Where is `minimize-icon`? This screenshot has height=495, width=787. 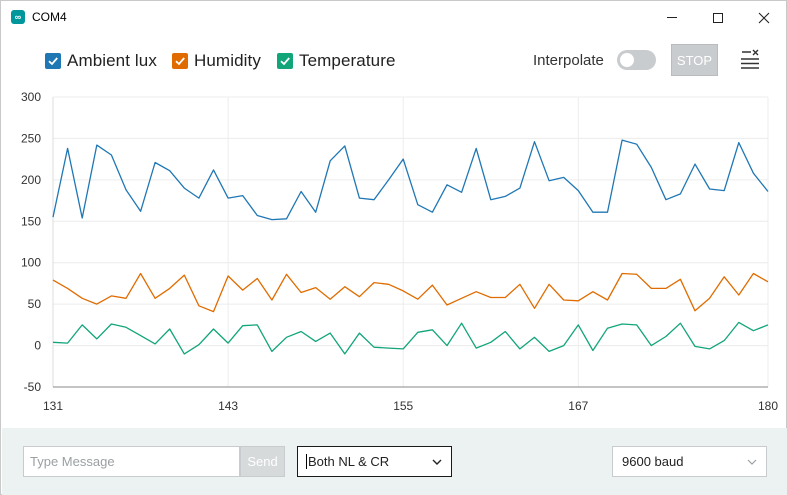 minimize-icon is located at coordinates (672, 17).